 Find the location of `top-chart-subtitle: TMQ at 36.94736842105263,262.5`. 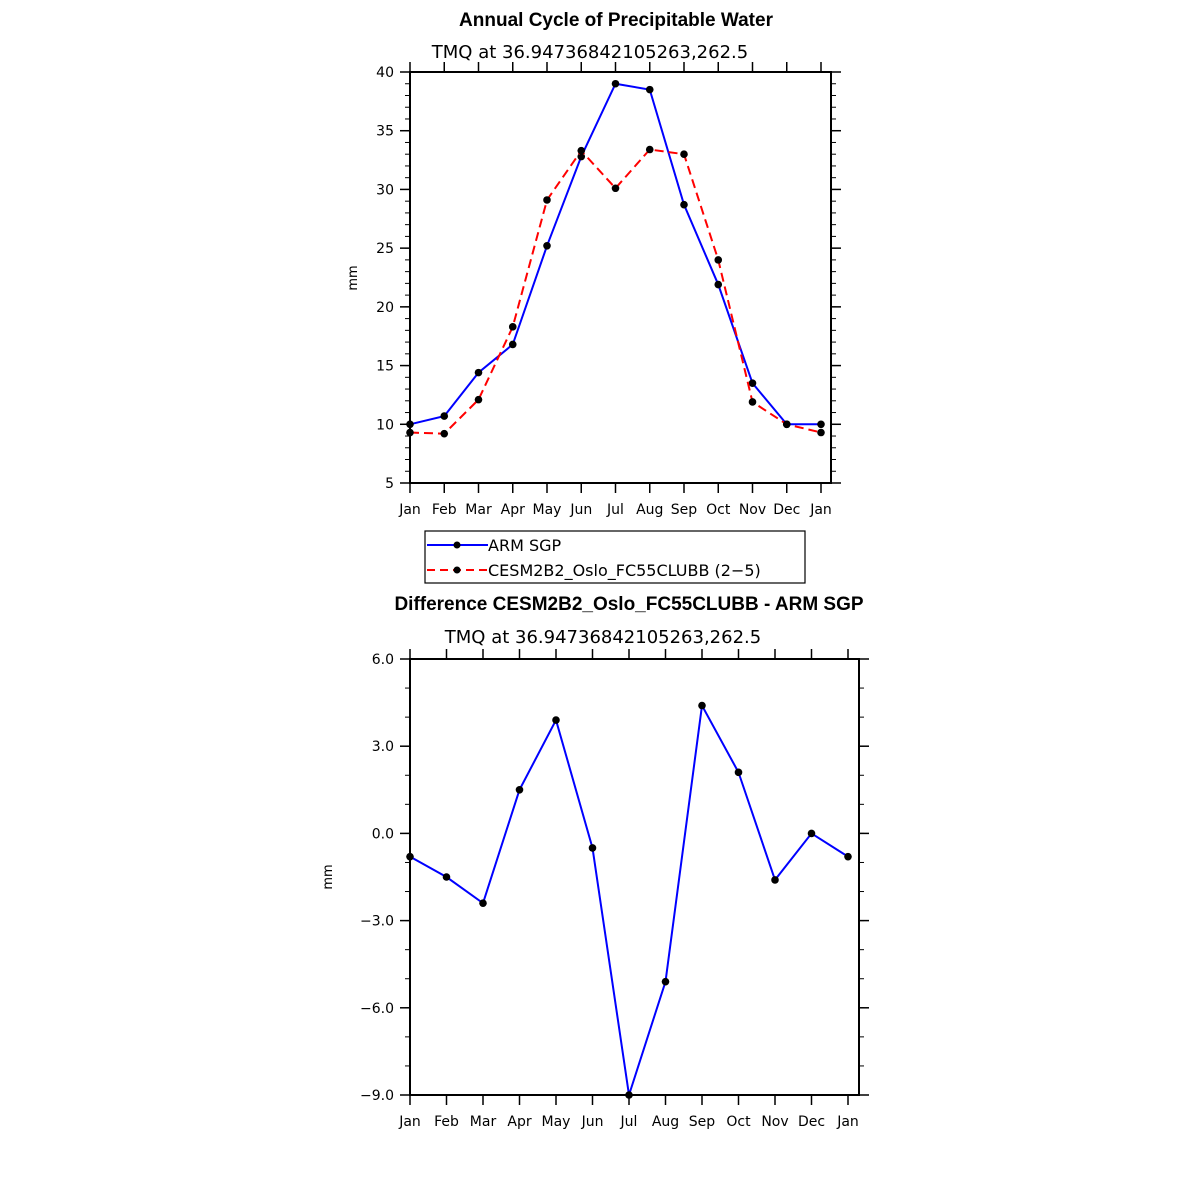

top-chart-subtitle: TMQ at 36.94736842105263,262.5 is located at coordinates (589, 52).